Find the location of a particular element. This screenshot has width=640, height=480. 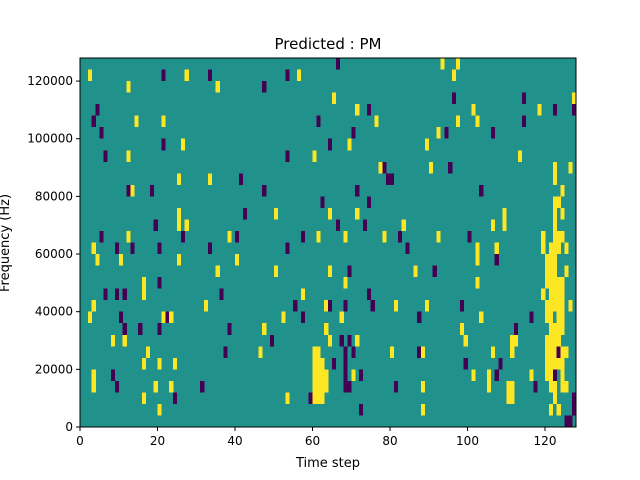

x-tick-label: 0 is located at coordinates (80, 441).